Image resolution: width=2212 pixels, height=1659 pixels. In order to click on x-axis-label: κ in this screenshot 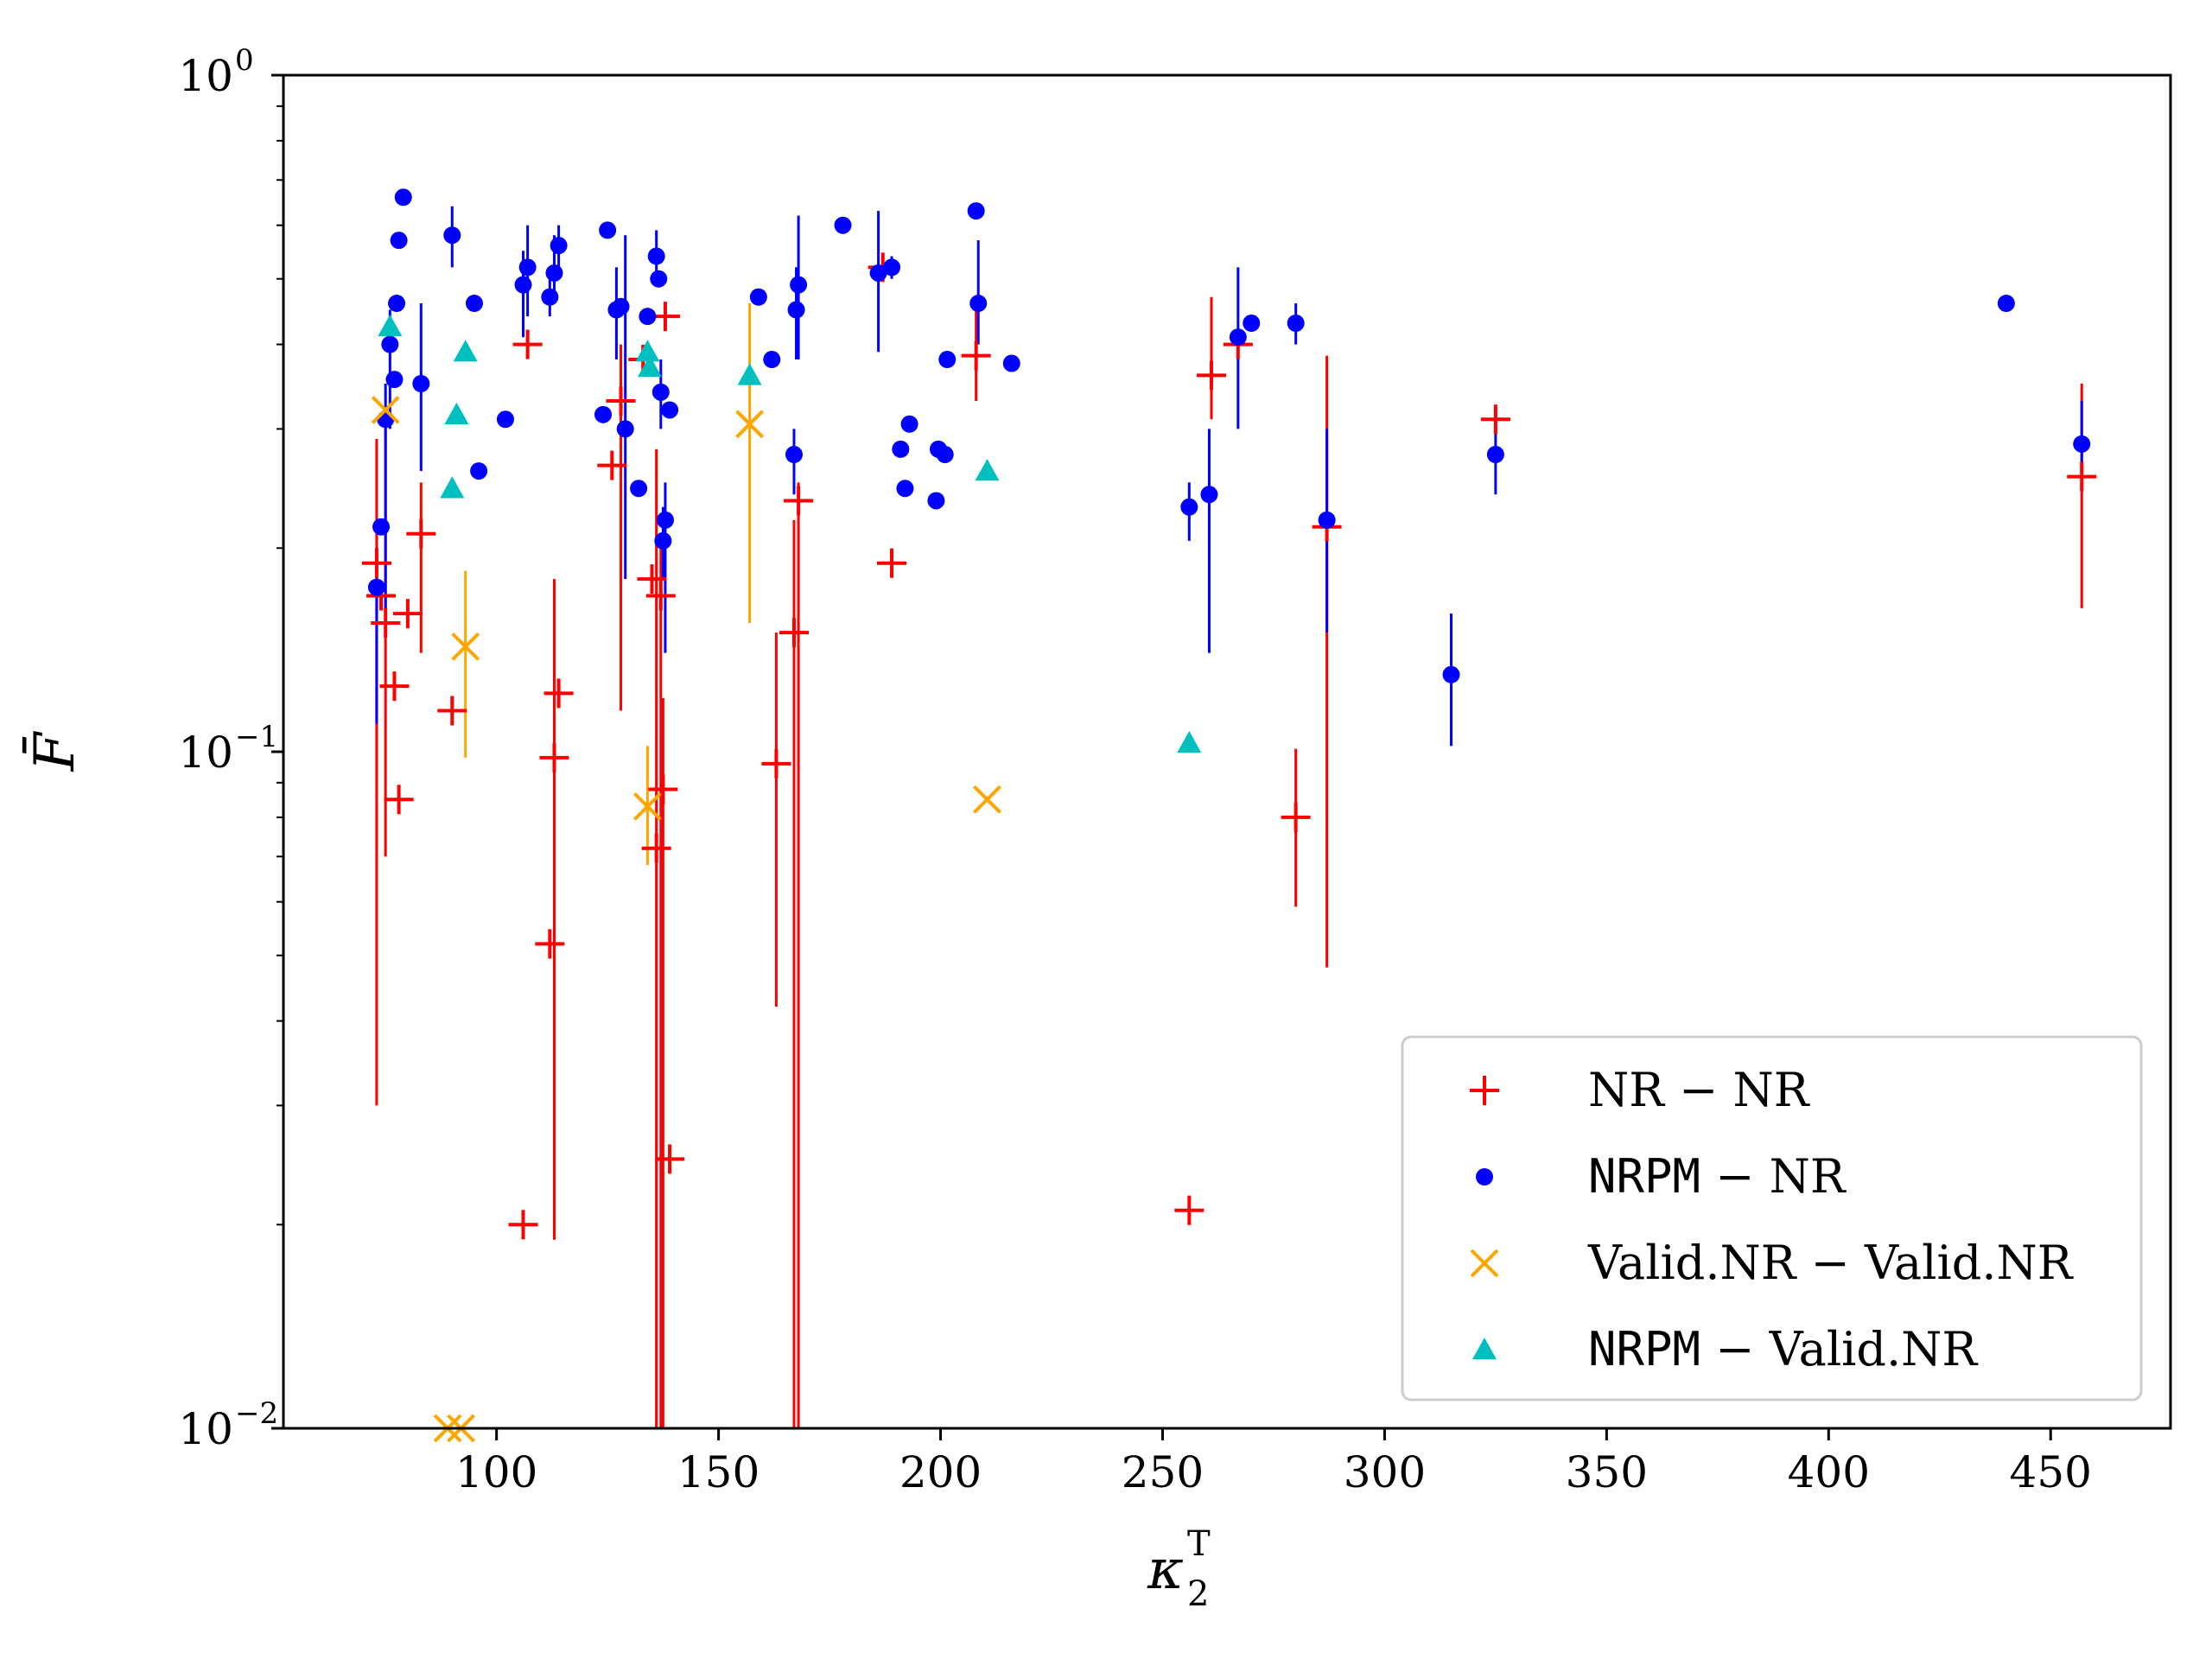, I will do `click(1165, 1570)`.